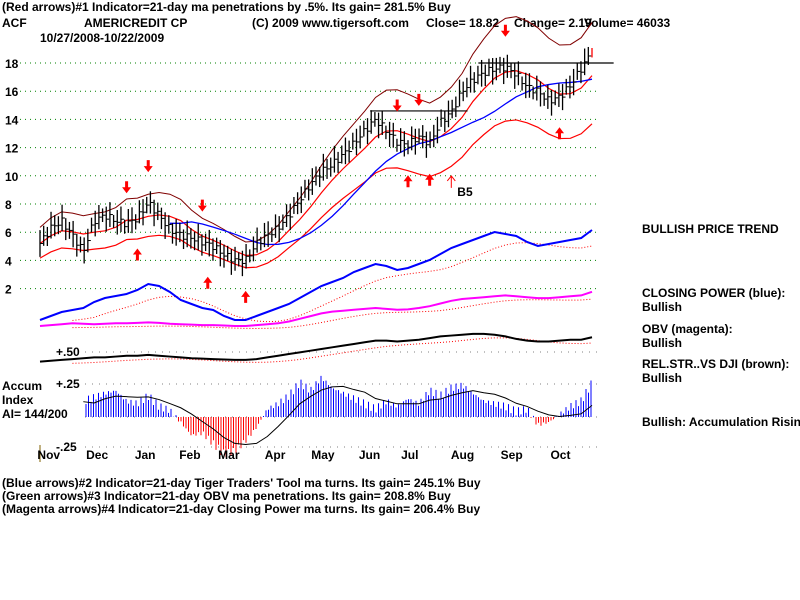 This screenshot has height=600, width=800. I want to click on relstr-ma-line, so click(332, 350).